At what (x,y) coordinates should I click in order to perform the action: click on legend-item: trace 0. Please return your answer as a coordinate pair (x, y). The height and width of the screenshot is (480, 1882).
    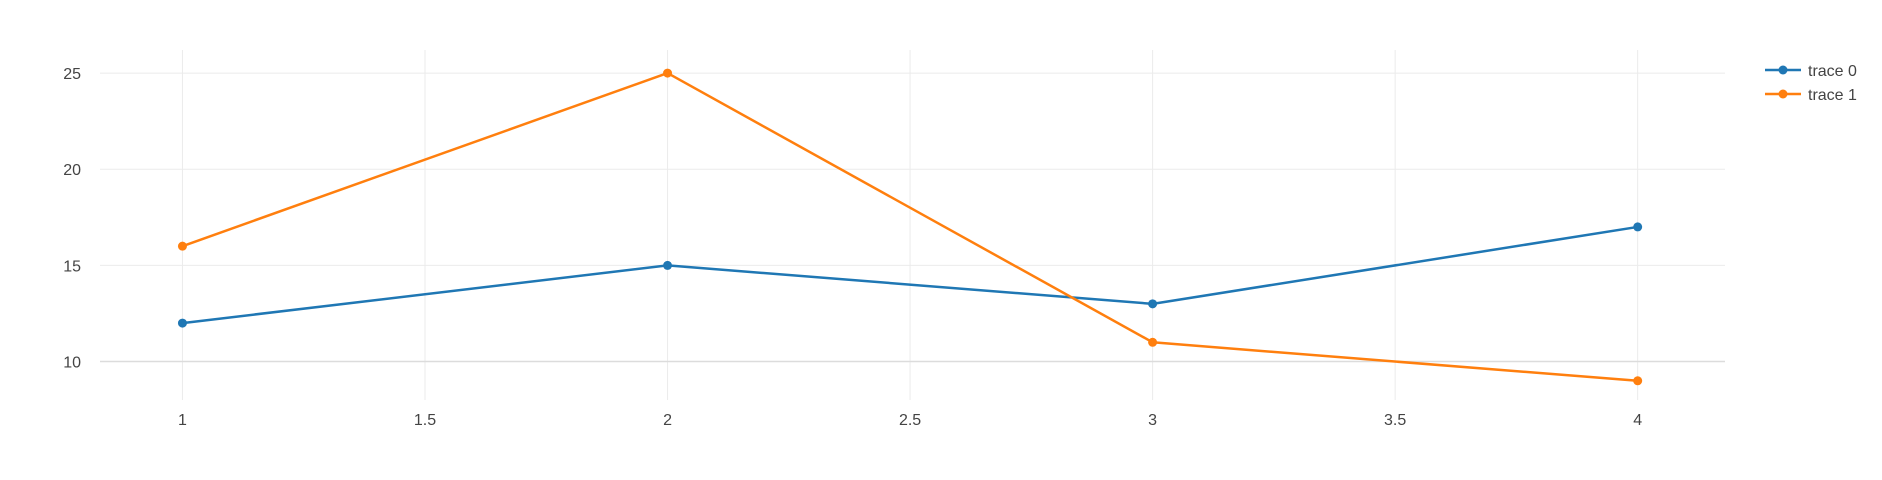
    Looking at the image, I should click on (1811, 71).